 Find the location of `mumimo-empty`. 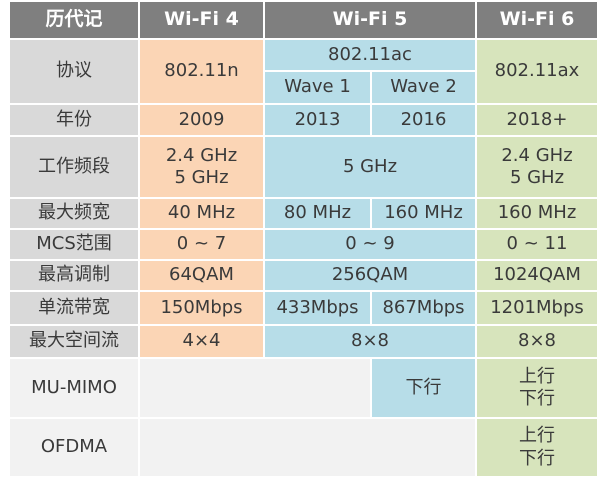

mumimo-empty is located at coordinates (255, 388).